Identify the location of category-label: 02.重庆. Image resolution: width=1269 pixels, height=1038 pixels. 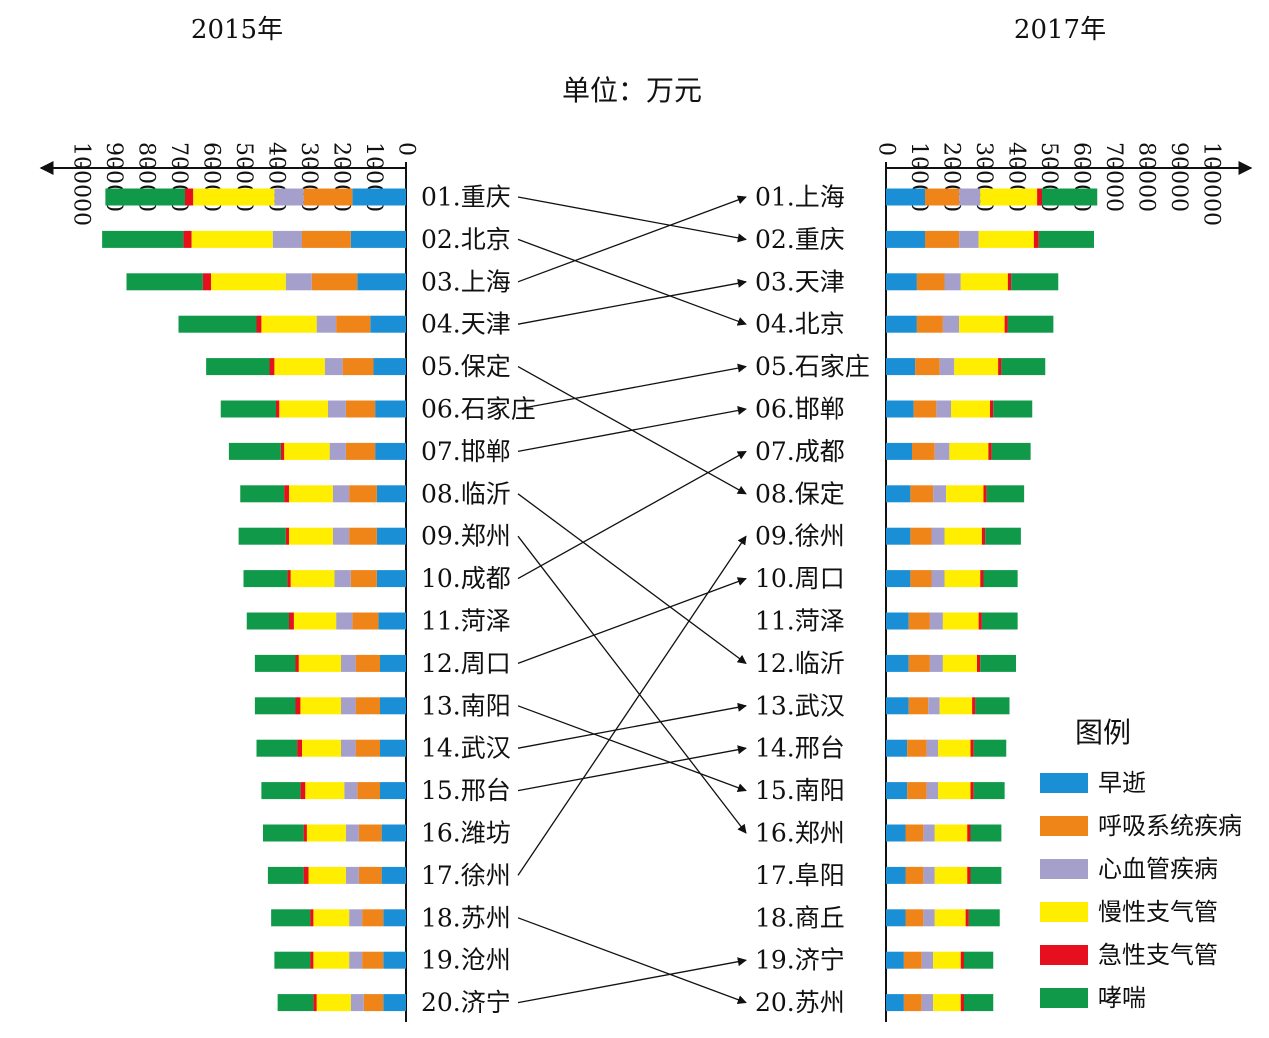
(800, 239).